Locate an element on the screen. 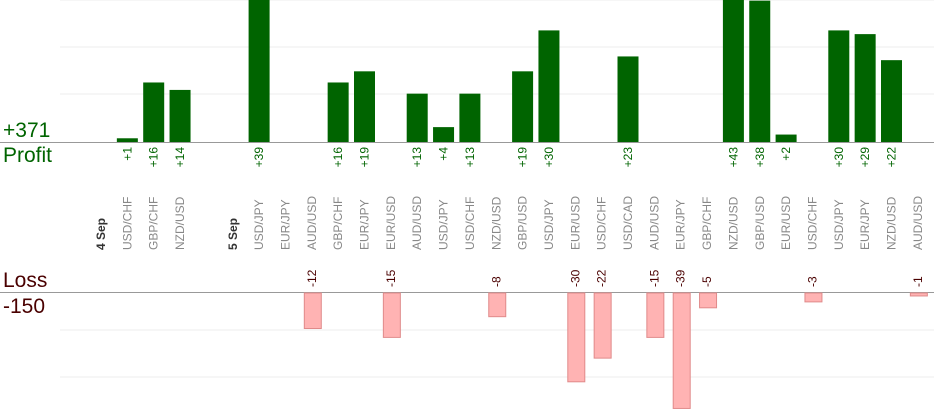 The height and width of the screenshot is (420, 934). profit-value-label: +29 is located at coordinates (865, 157).